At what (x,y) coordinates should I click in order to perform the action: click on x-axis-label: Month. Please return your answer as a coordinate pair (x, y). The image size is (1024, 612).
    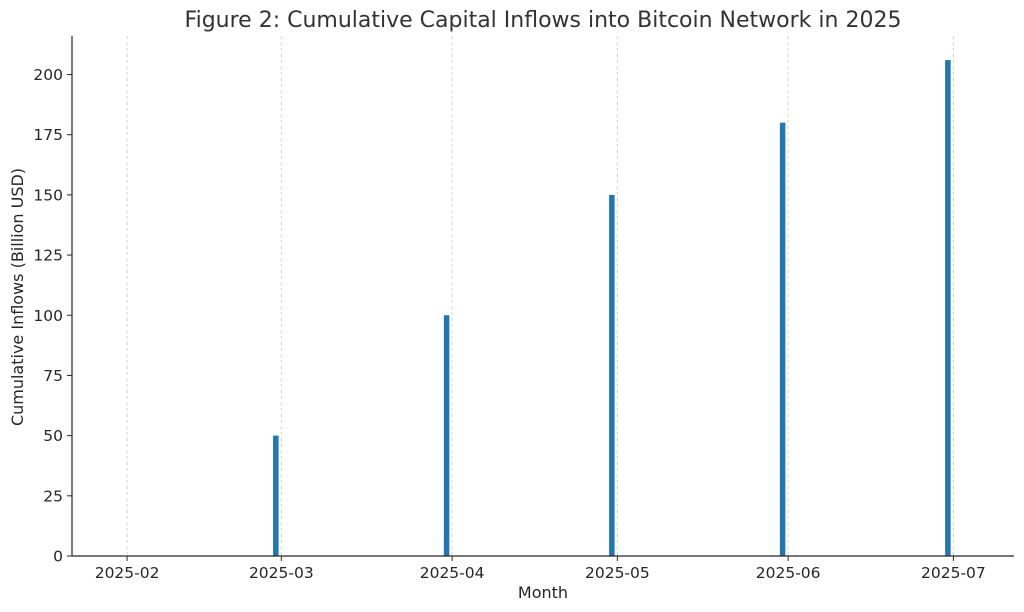
    Looking at the image, I should click on (543, 592).